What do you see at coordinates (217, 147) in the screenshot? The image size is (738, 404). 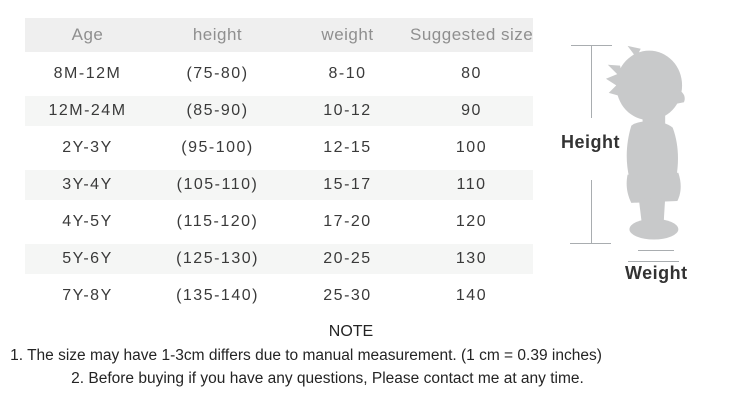 I see `cell-height: (95-100)` at bounding box center [217, 147].